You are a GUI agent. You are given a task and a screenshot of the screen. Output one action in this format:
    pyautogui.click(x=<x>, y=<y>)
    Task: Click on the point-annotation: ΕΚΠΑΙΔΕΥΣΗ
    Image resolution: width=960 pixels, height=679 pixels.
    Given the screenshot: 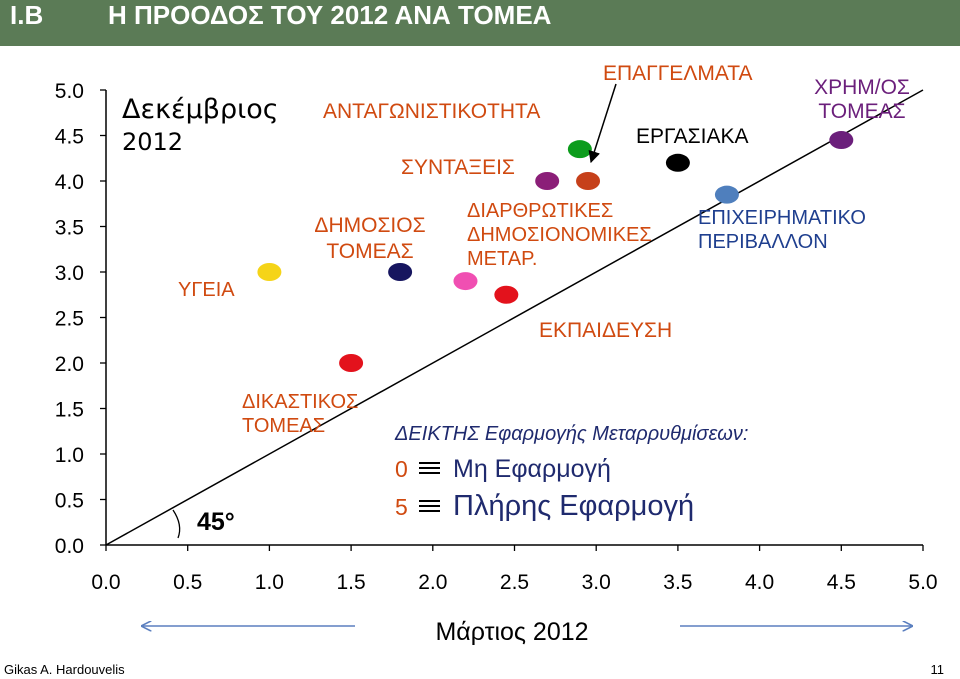 What is the action you would take?
    pyautogui.click(x=605, y=330)
    